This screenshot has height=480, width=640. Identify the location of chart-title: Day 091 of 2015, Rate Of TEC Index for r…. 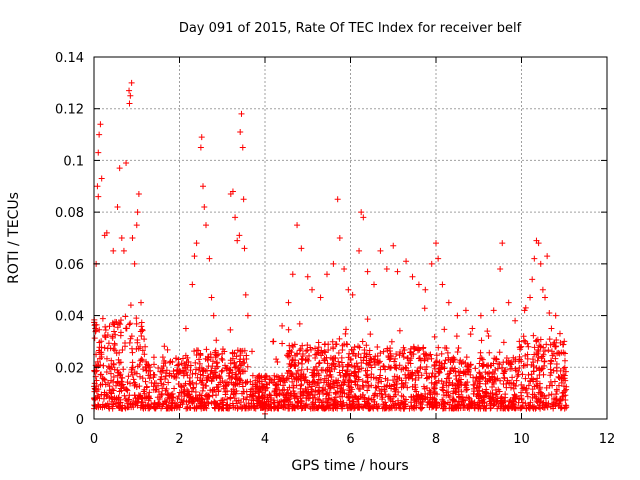
(350, 28).